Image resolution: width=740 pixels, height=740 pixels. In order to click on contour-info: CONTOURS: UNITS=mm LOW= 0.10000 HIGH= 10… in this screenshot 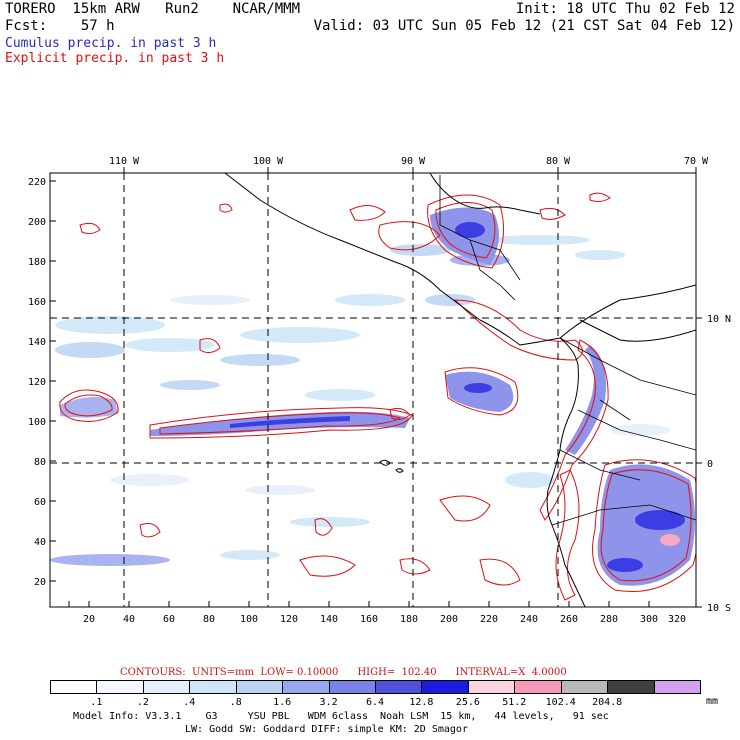, I will do `click(343, 672)`.